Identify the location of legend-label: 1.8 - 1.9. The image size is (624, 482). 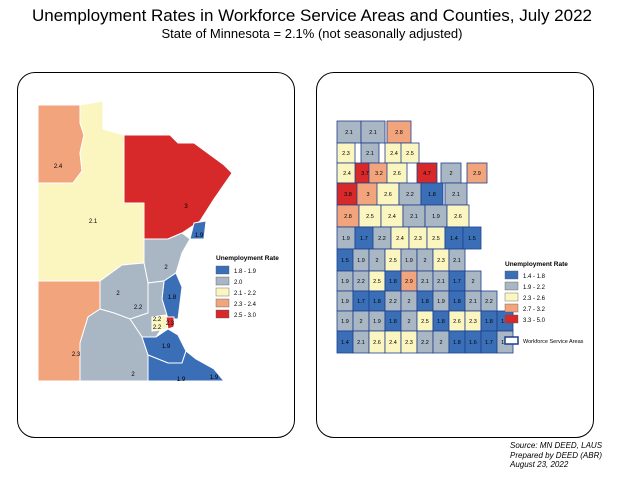
(245, 272).